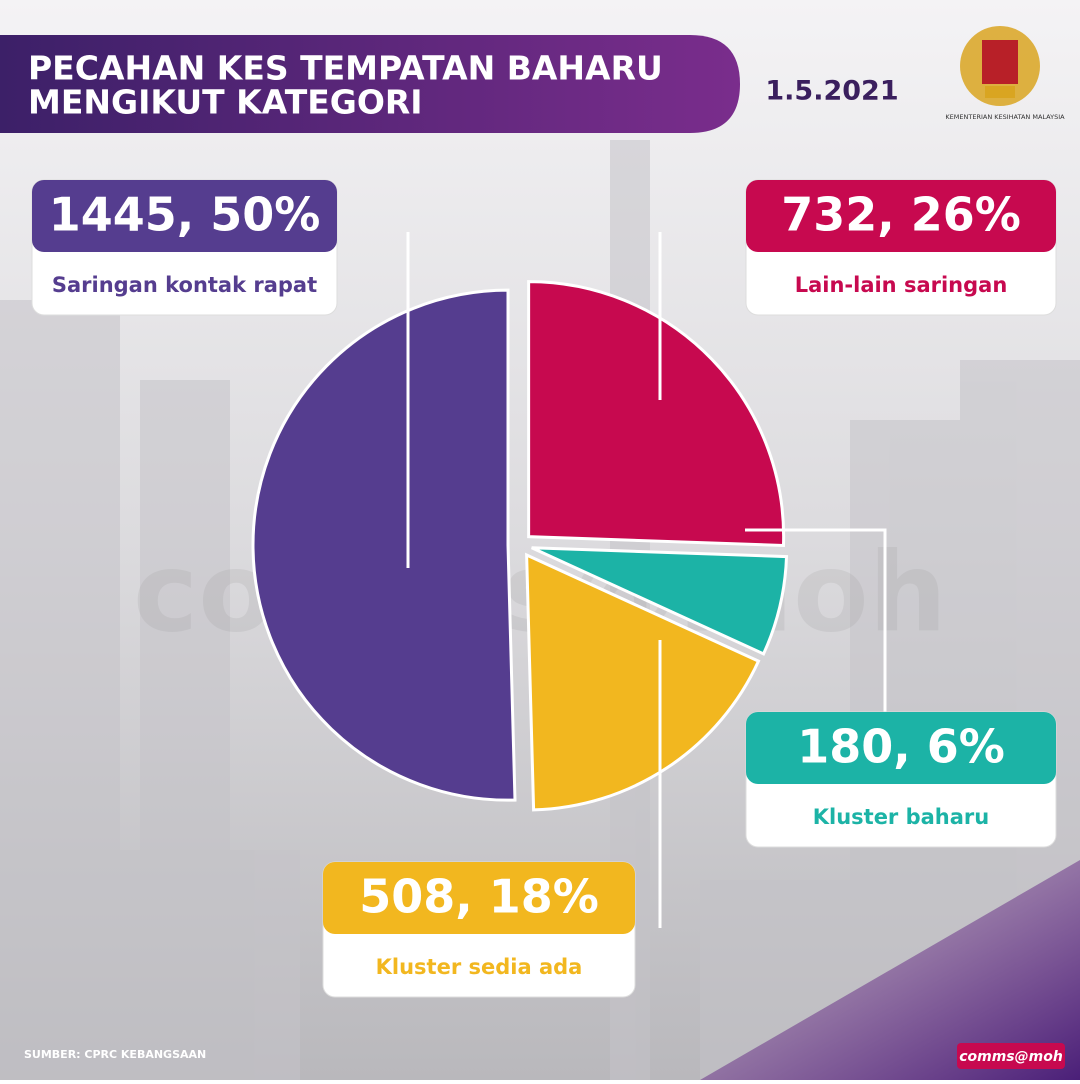 Image resolution: width=1080 pixels, height=1084 pixels. Describe the element at coordinates (225, 102) in the screenshot. I see `title-line: MENGIKUT KATEGORI` at that location.